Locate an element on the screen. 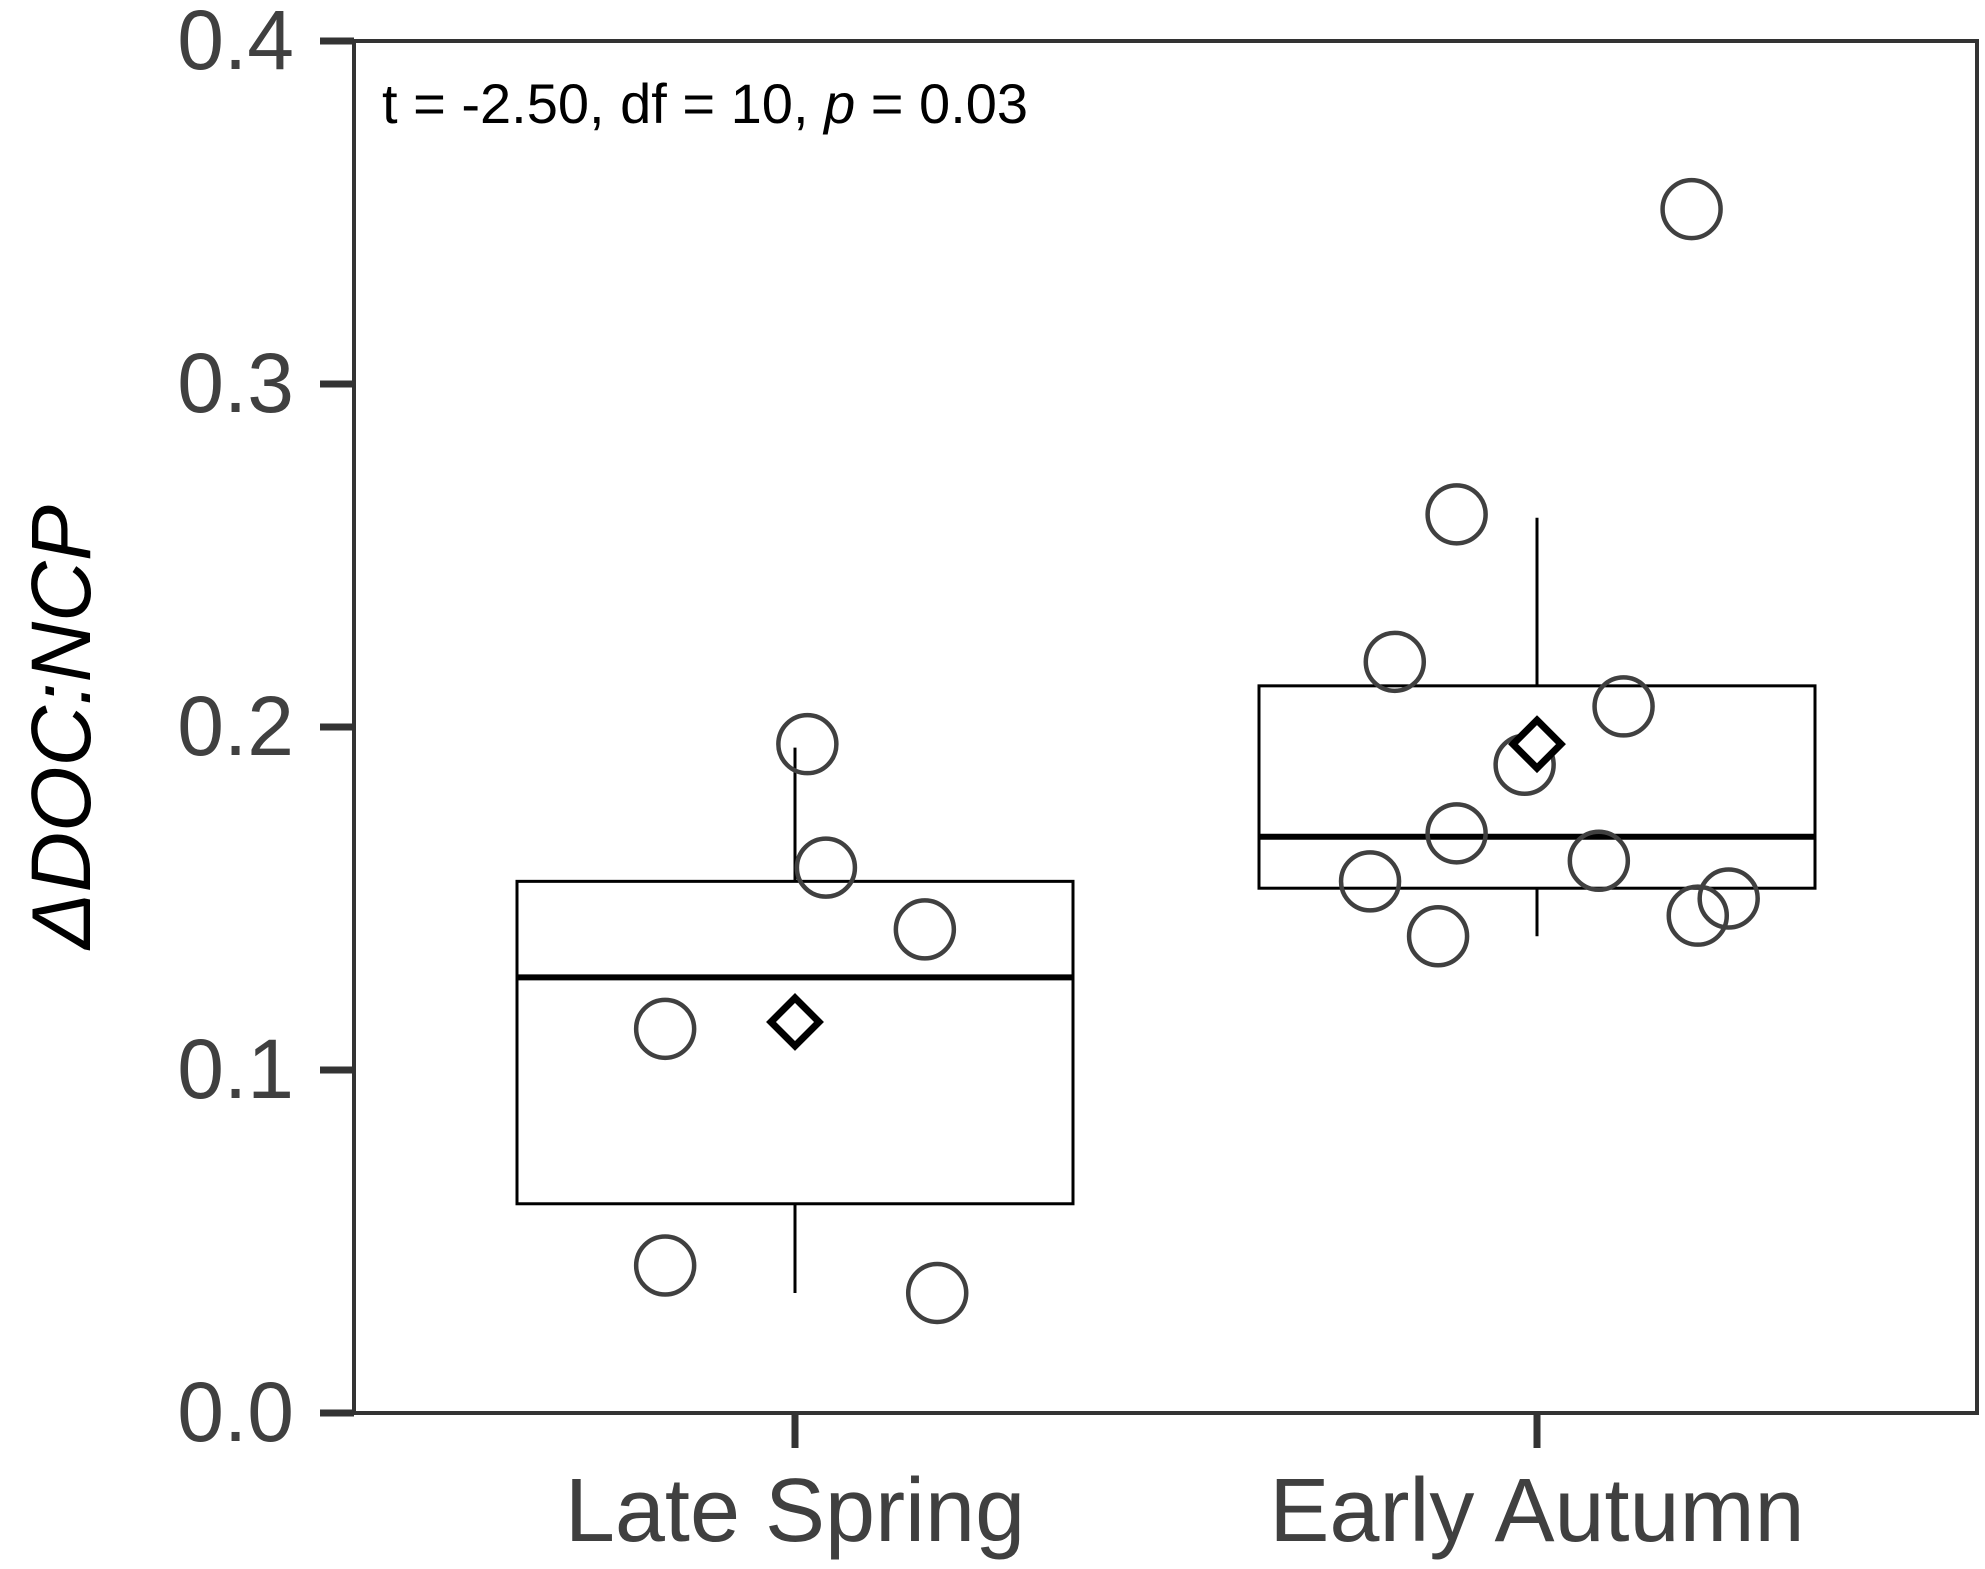 This screenshot has width=1985, height=1569. stat-annotation: t = -2.50, df = 10, p = 0.03 is located at coordinates (705, 103).